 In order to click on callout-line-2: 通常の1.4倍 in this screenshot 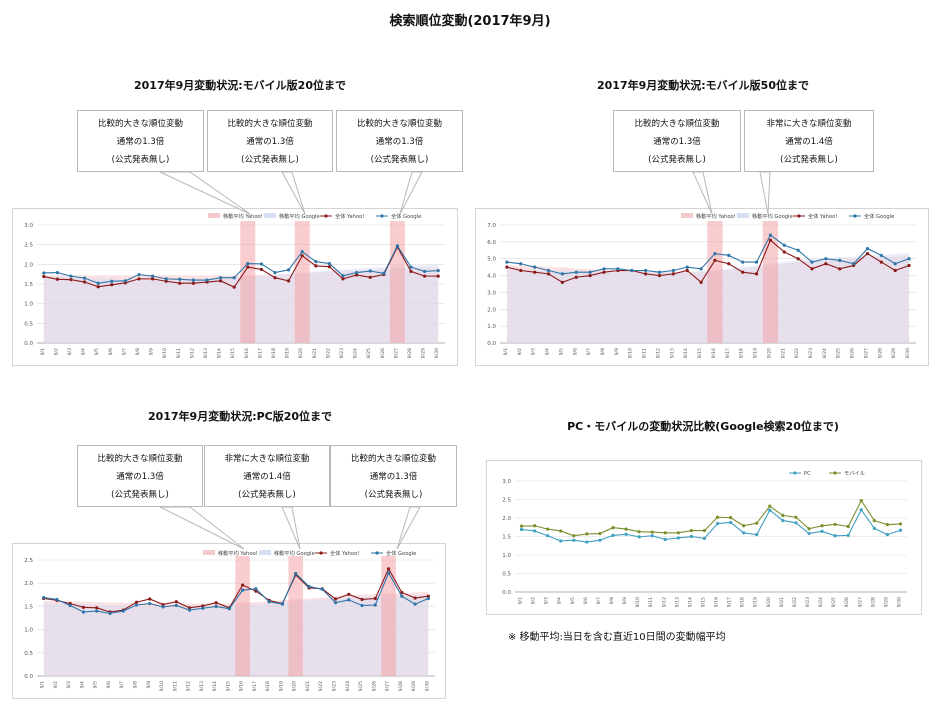, I will do `click(809, 142)`.